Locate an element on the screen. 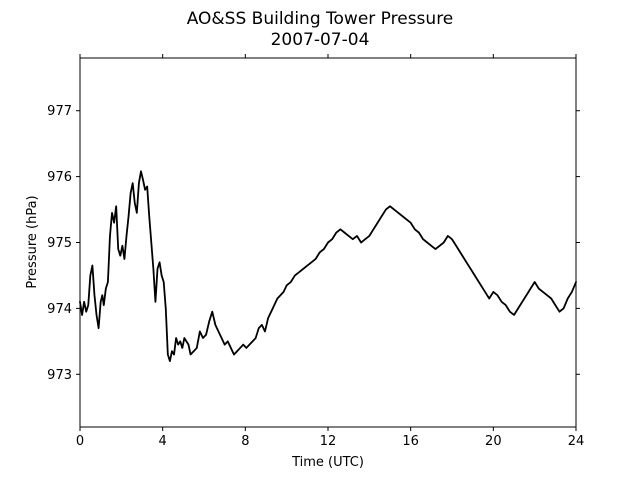 This screenshot has width=640, height=480. chart-title: AO&SS Building Tower Pressure is located at coordinates (320, 19).